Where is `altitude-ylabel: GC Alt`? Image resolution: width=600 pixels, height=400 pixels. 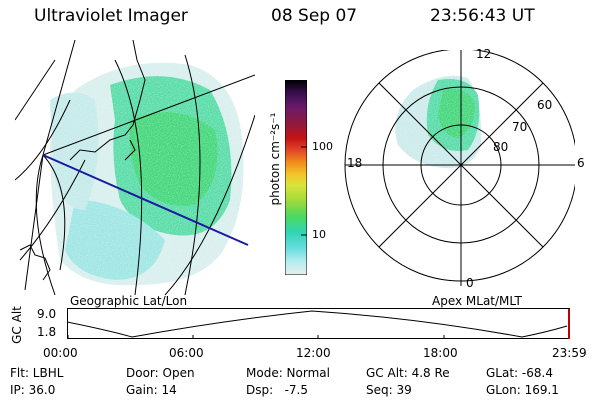
altitude-ylabel: GC Alt is located at coordinates (17, 325).